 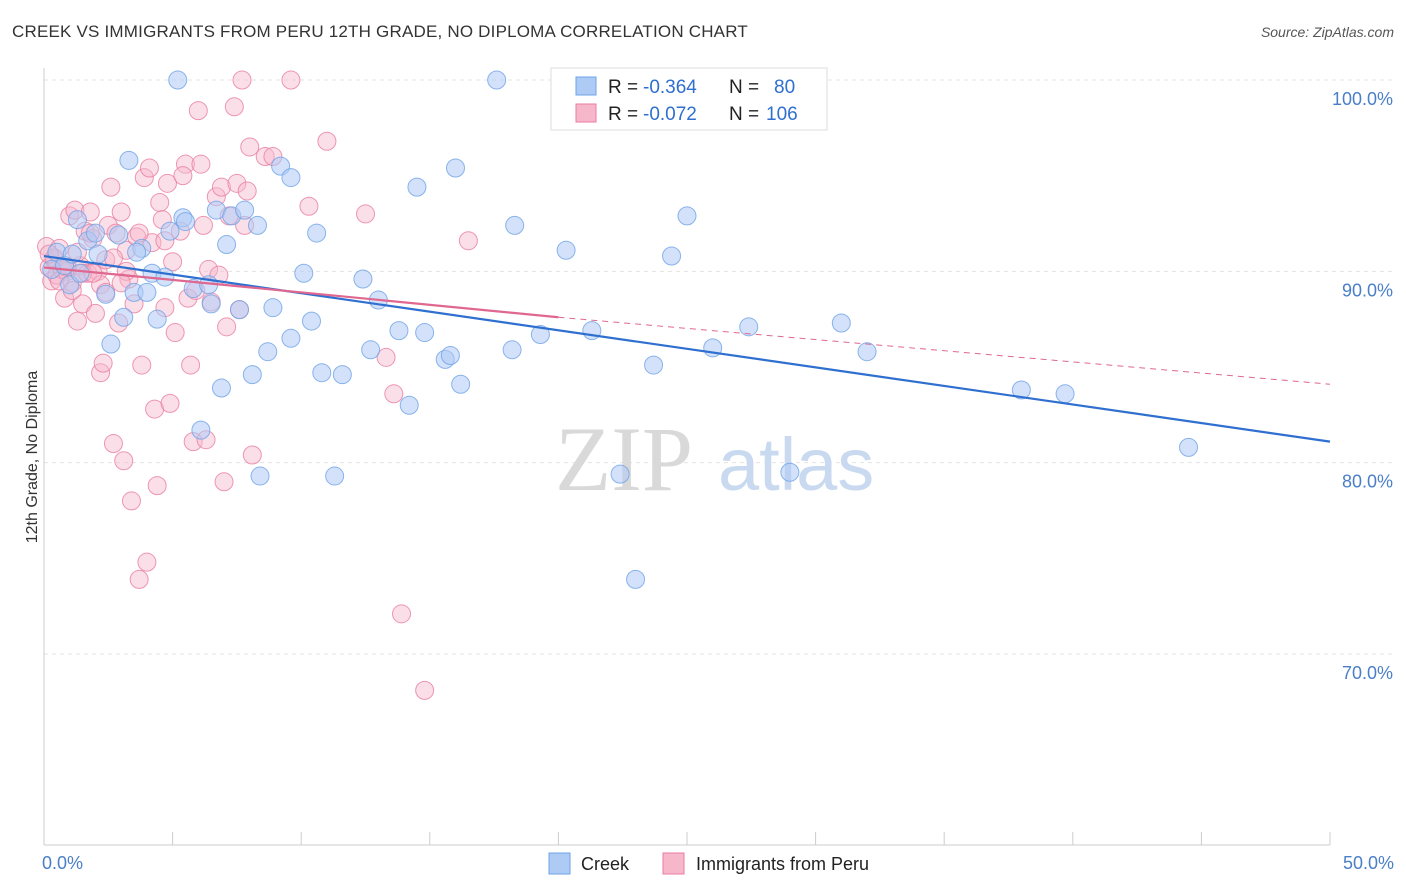 What do you see at coordinates (586, 113) in the screenshot?
I see `legend-top-swatch-peru` at bounding box center [586, 113].